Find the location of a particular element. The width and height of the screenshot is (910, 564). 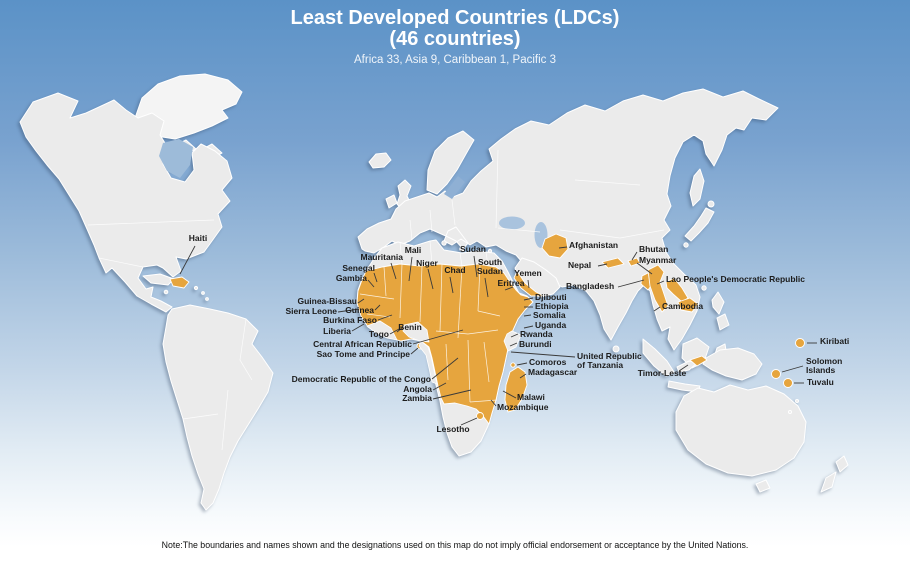

leader-line-madagascar is located at coordinates (523, 376).